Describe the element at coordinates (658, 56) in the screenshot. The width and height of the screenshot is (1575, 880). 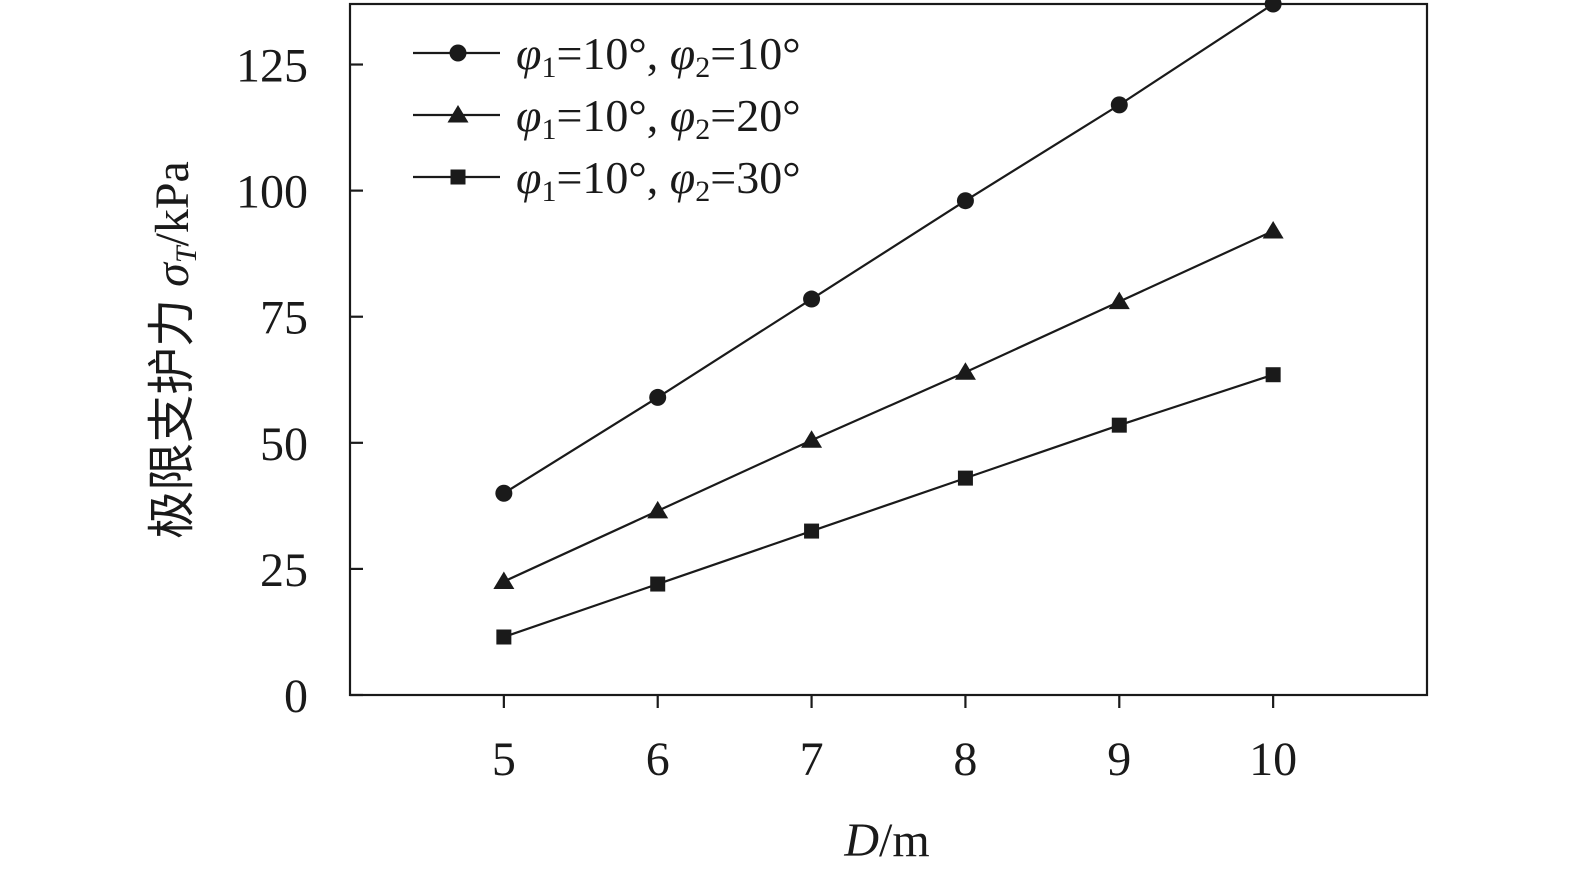
I see `legend-label: φ1=10°, φ2=10°` at that location.